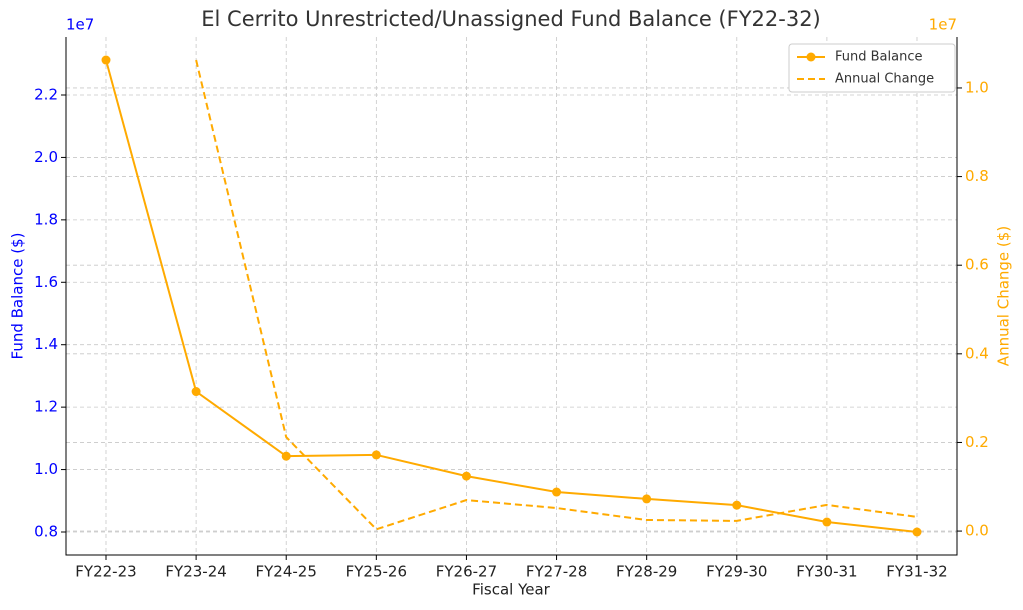 The height and width of the screenshot is (610, 1023). Describe the element at coordinates (977, 531) in the screenshot. I see `y2-tick-label: 0.0` at that location.